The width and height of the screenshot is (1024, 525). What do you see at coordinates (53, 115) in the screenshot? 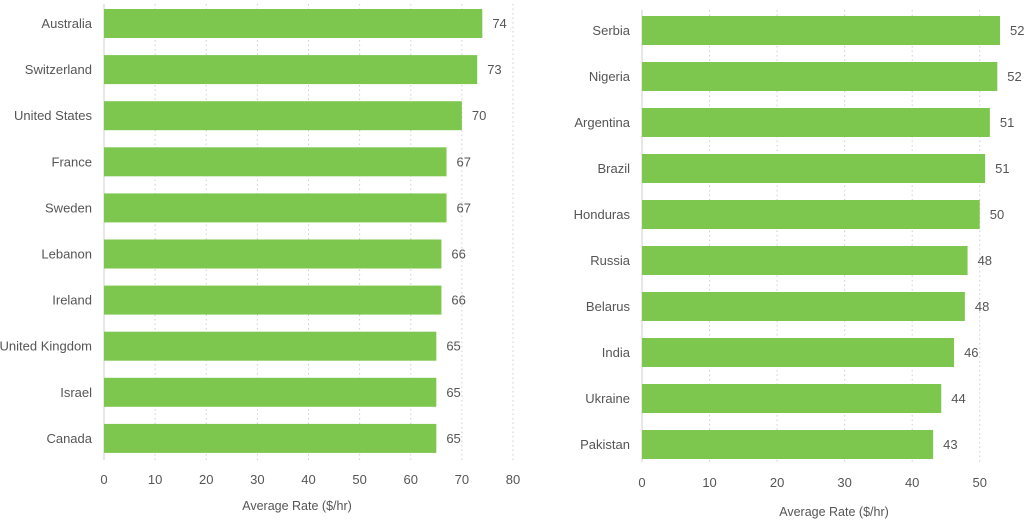
I see `category-label: United States` at bounding box center [53, 115].